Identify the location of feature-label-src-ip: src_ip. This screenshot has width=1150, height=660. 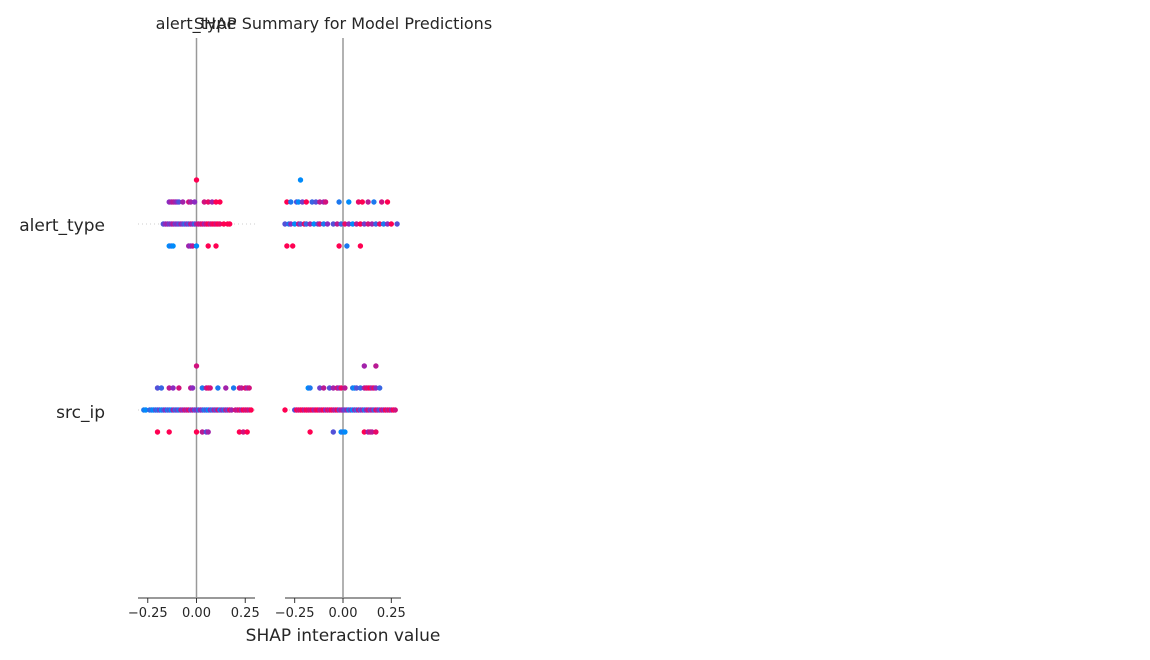
(80, 413).